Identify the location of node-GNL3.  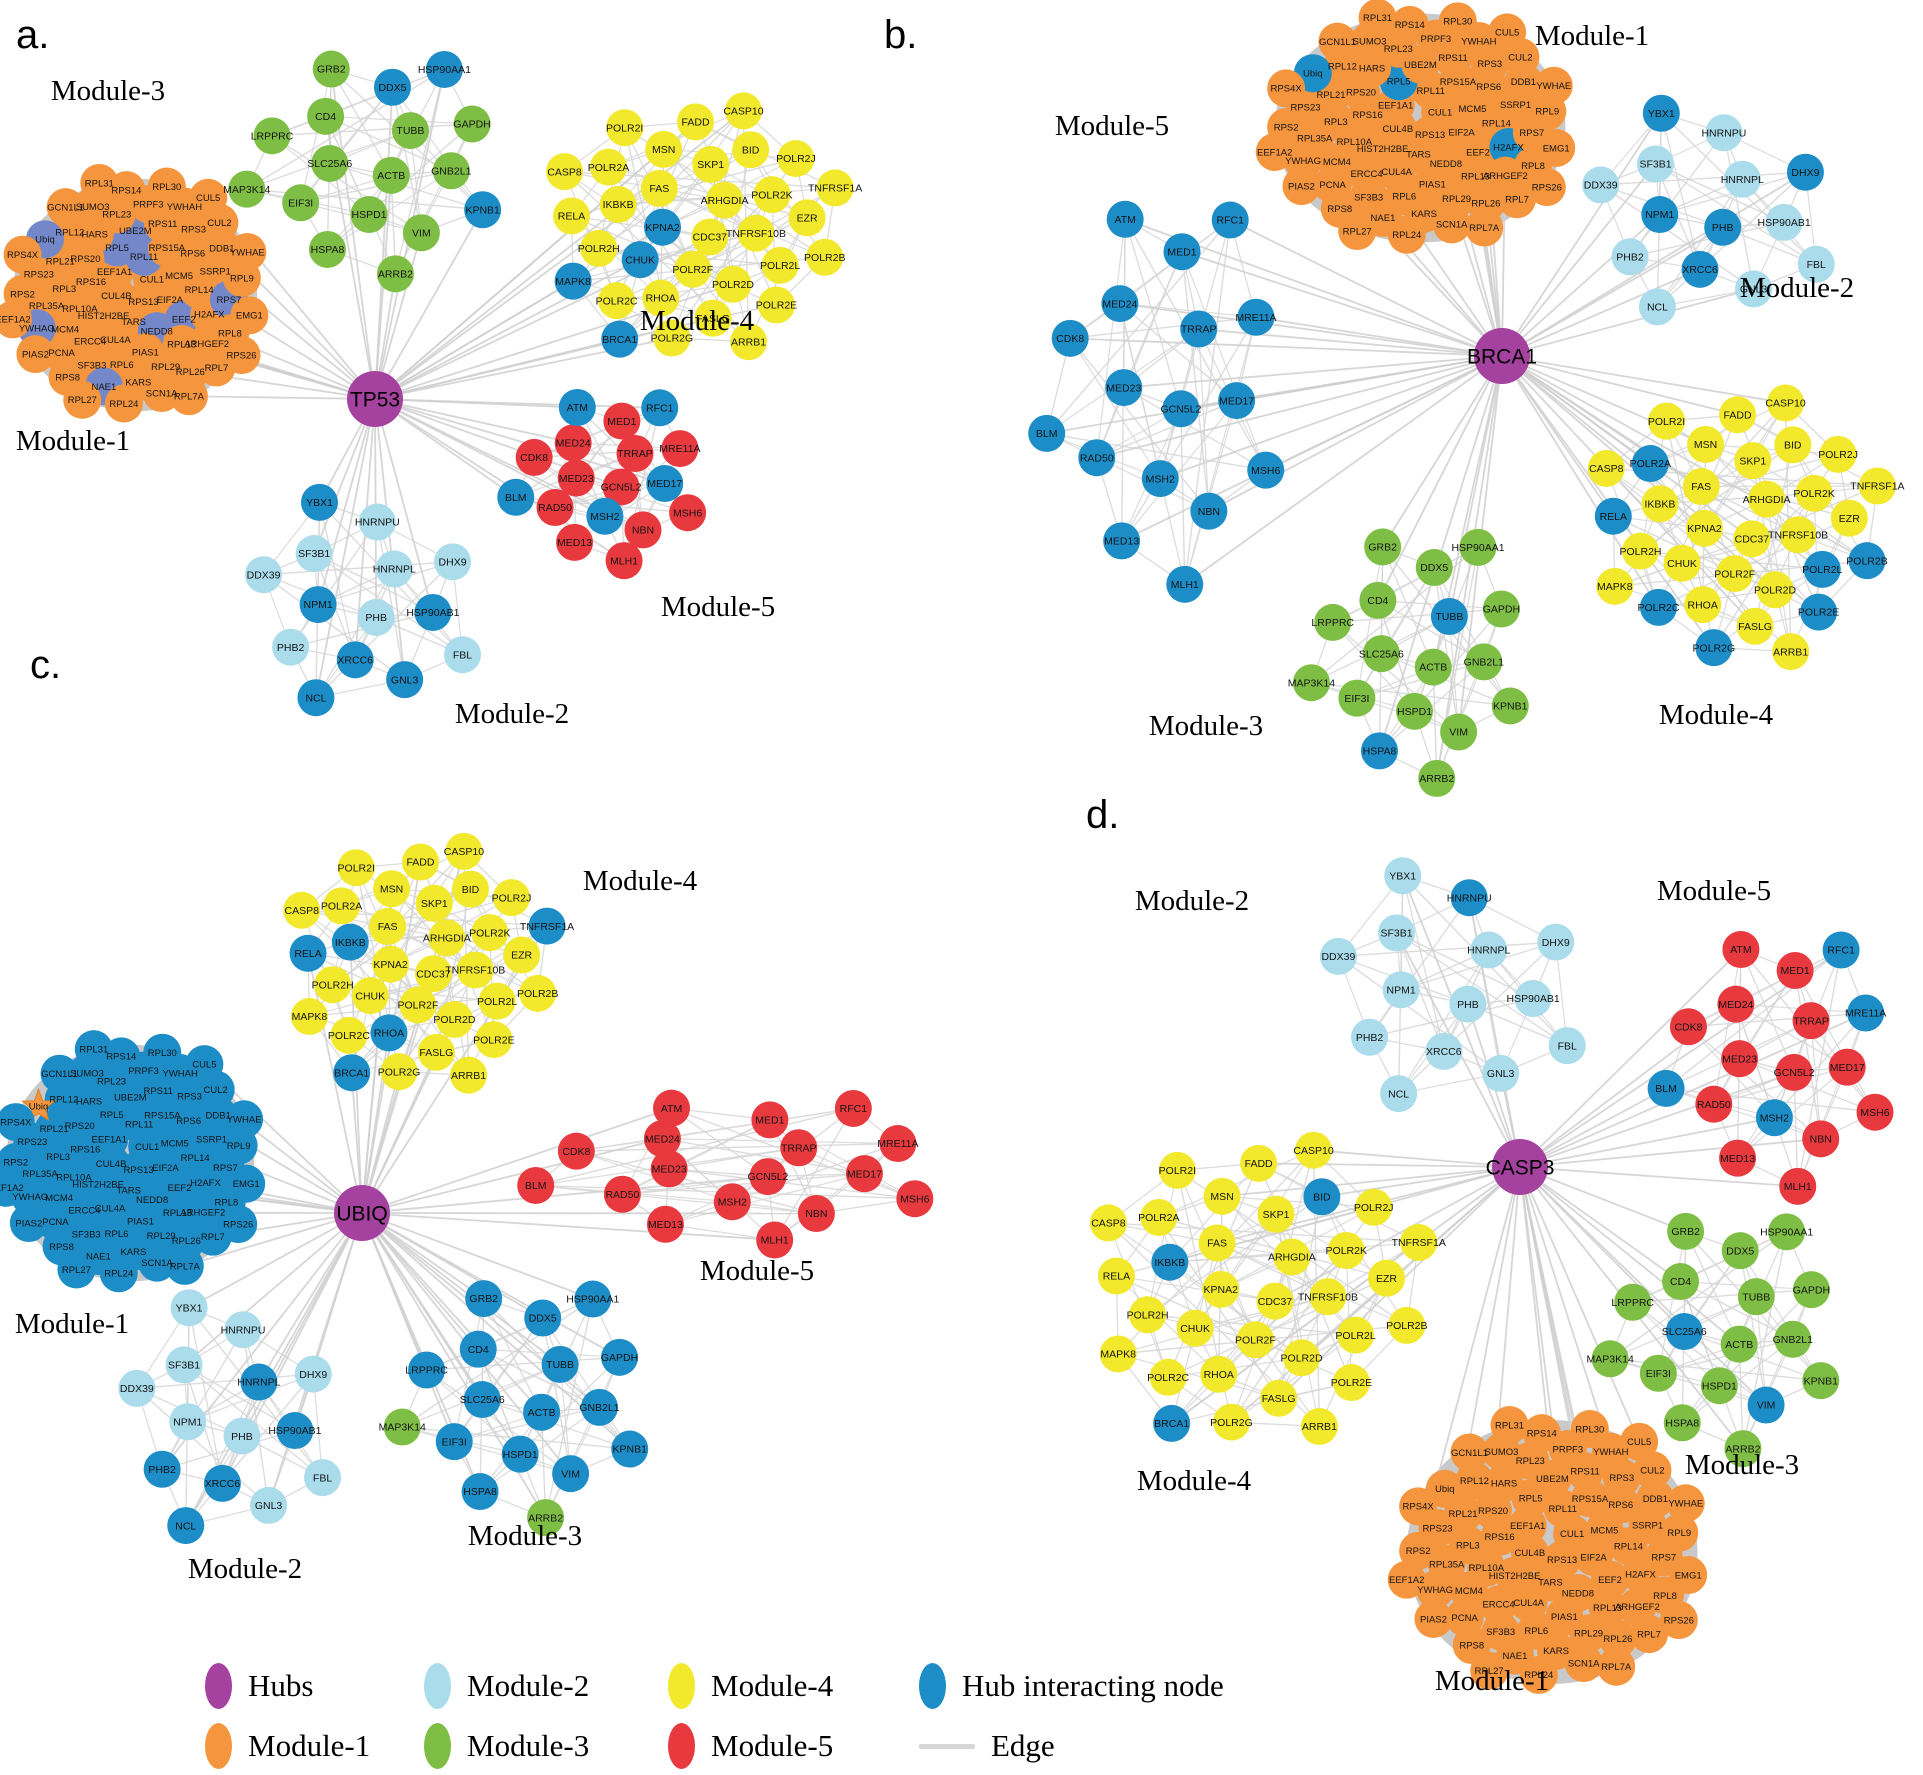
(405, 680).